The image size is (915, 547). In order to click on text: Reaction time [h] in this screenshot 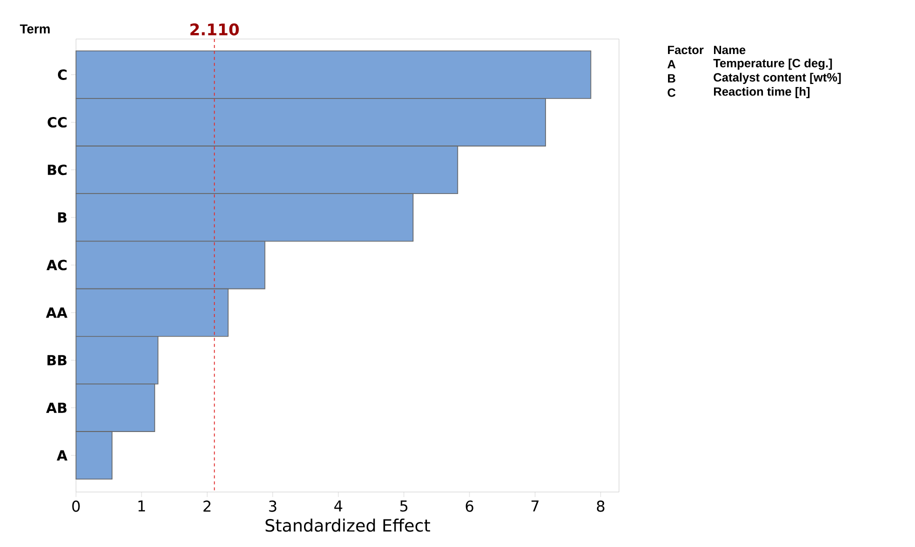, I will do `click(762, 92)`.